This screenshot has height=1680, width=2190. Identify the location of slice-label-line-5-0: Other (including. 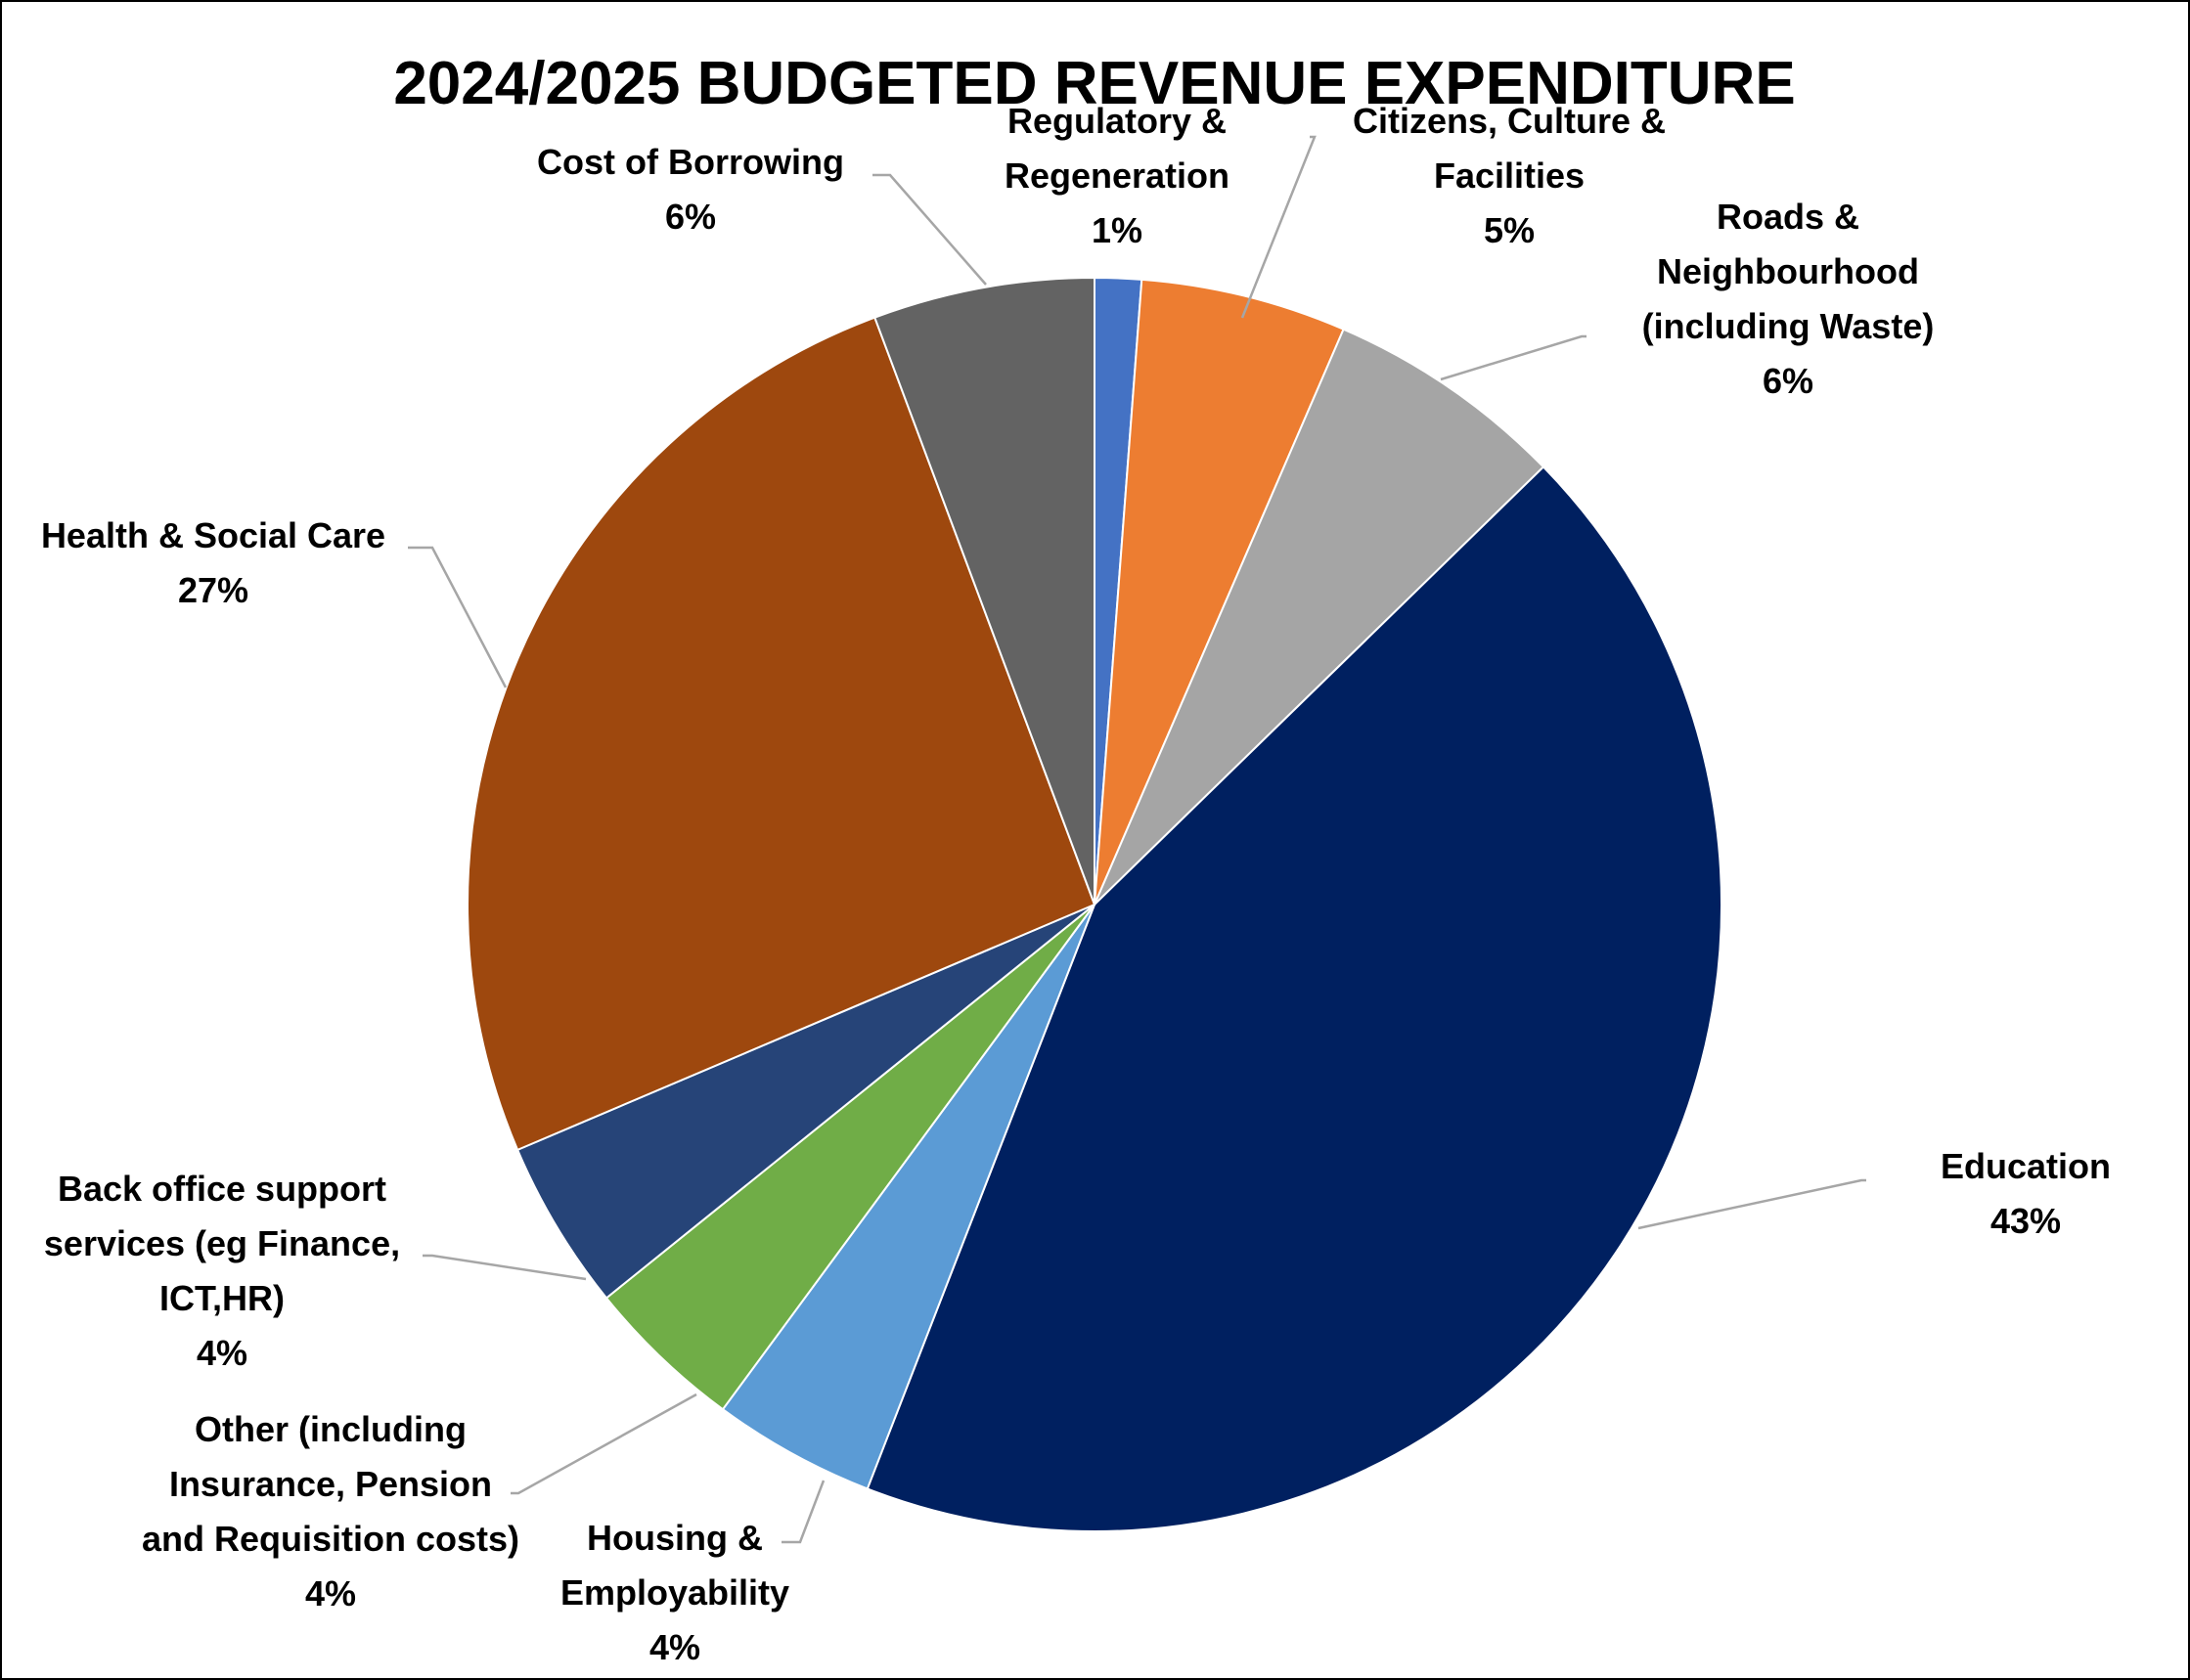
(331, 1429).